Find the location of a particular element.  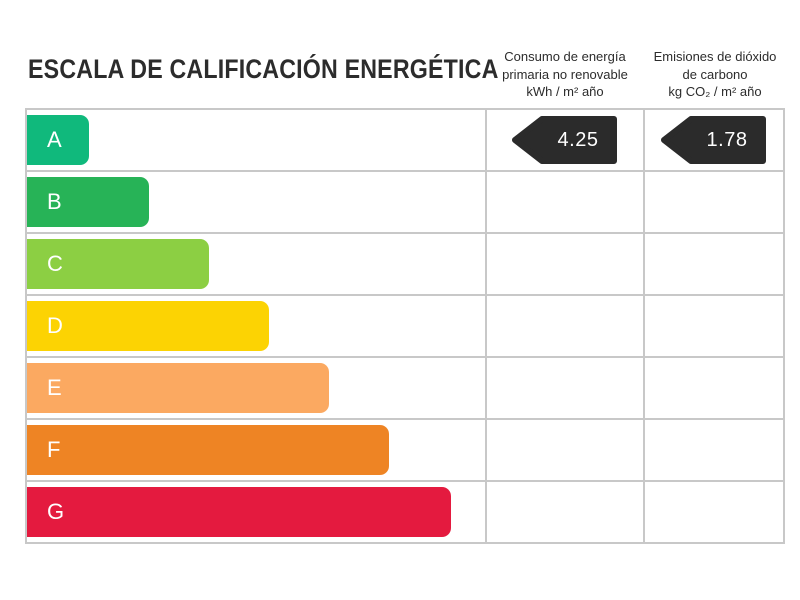

rating-letter-g: G is located at coordinates (56, 511).